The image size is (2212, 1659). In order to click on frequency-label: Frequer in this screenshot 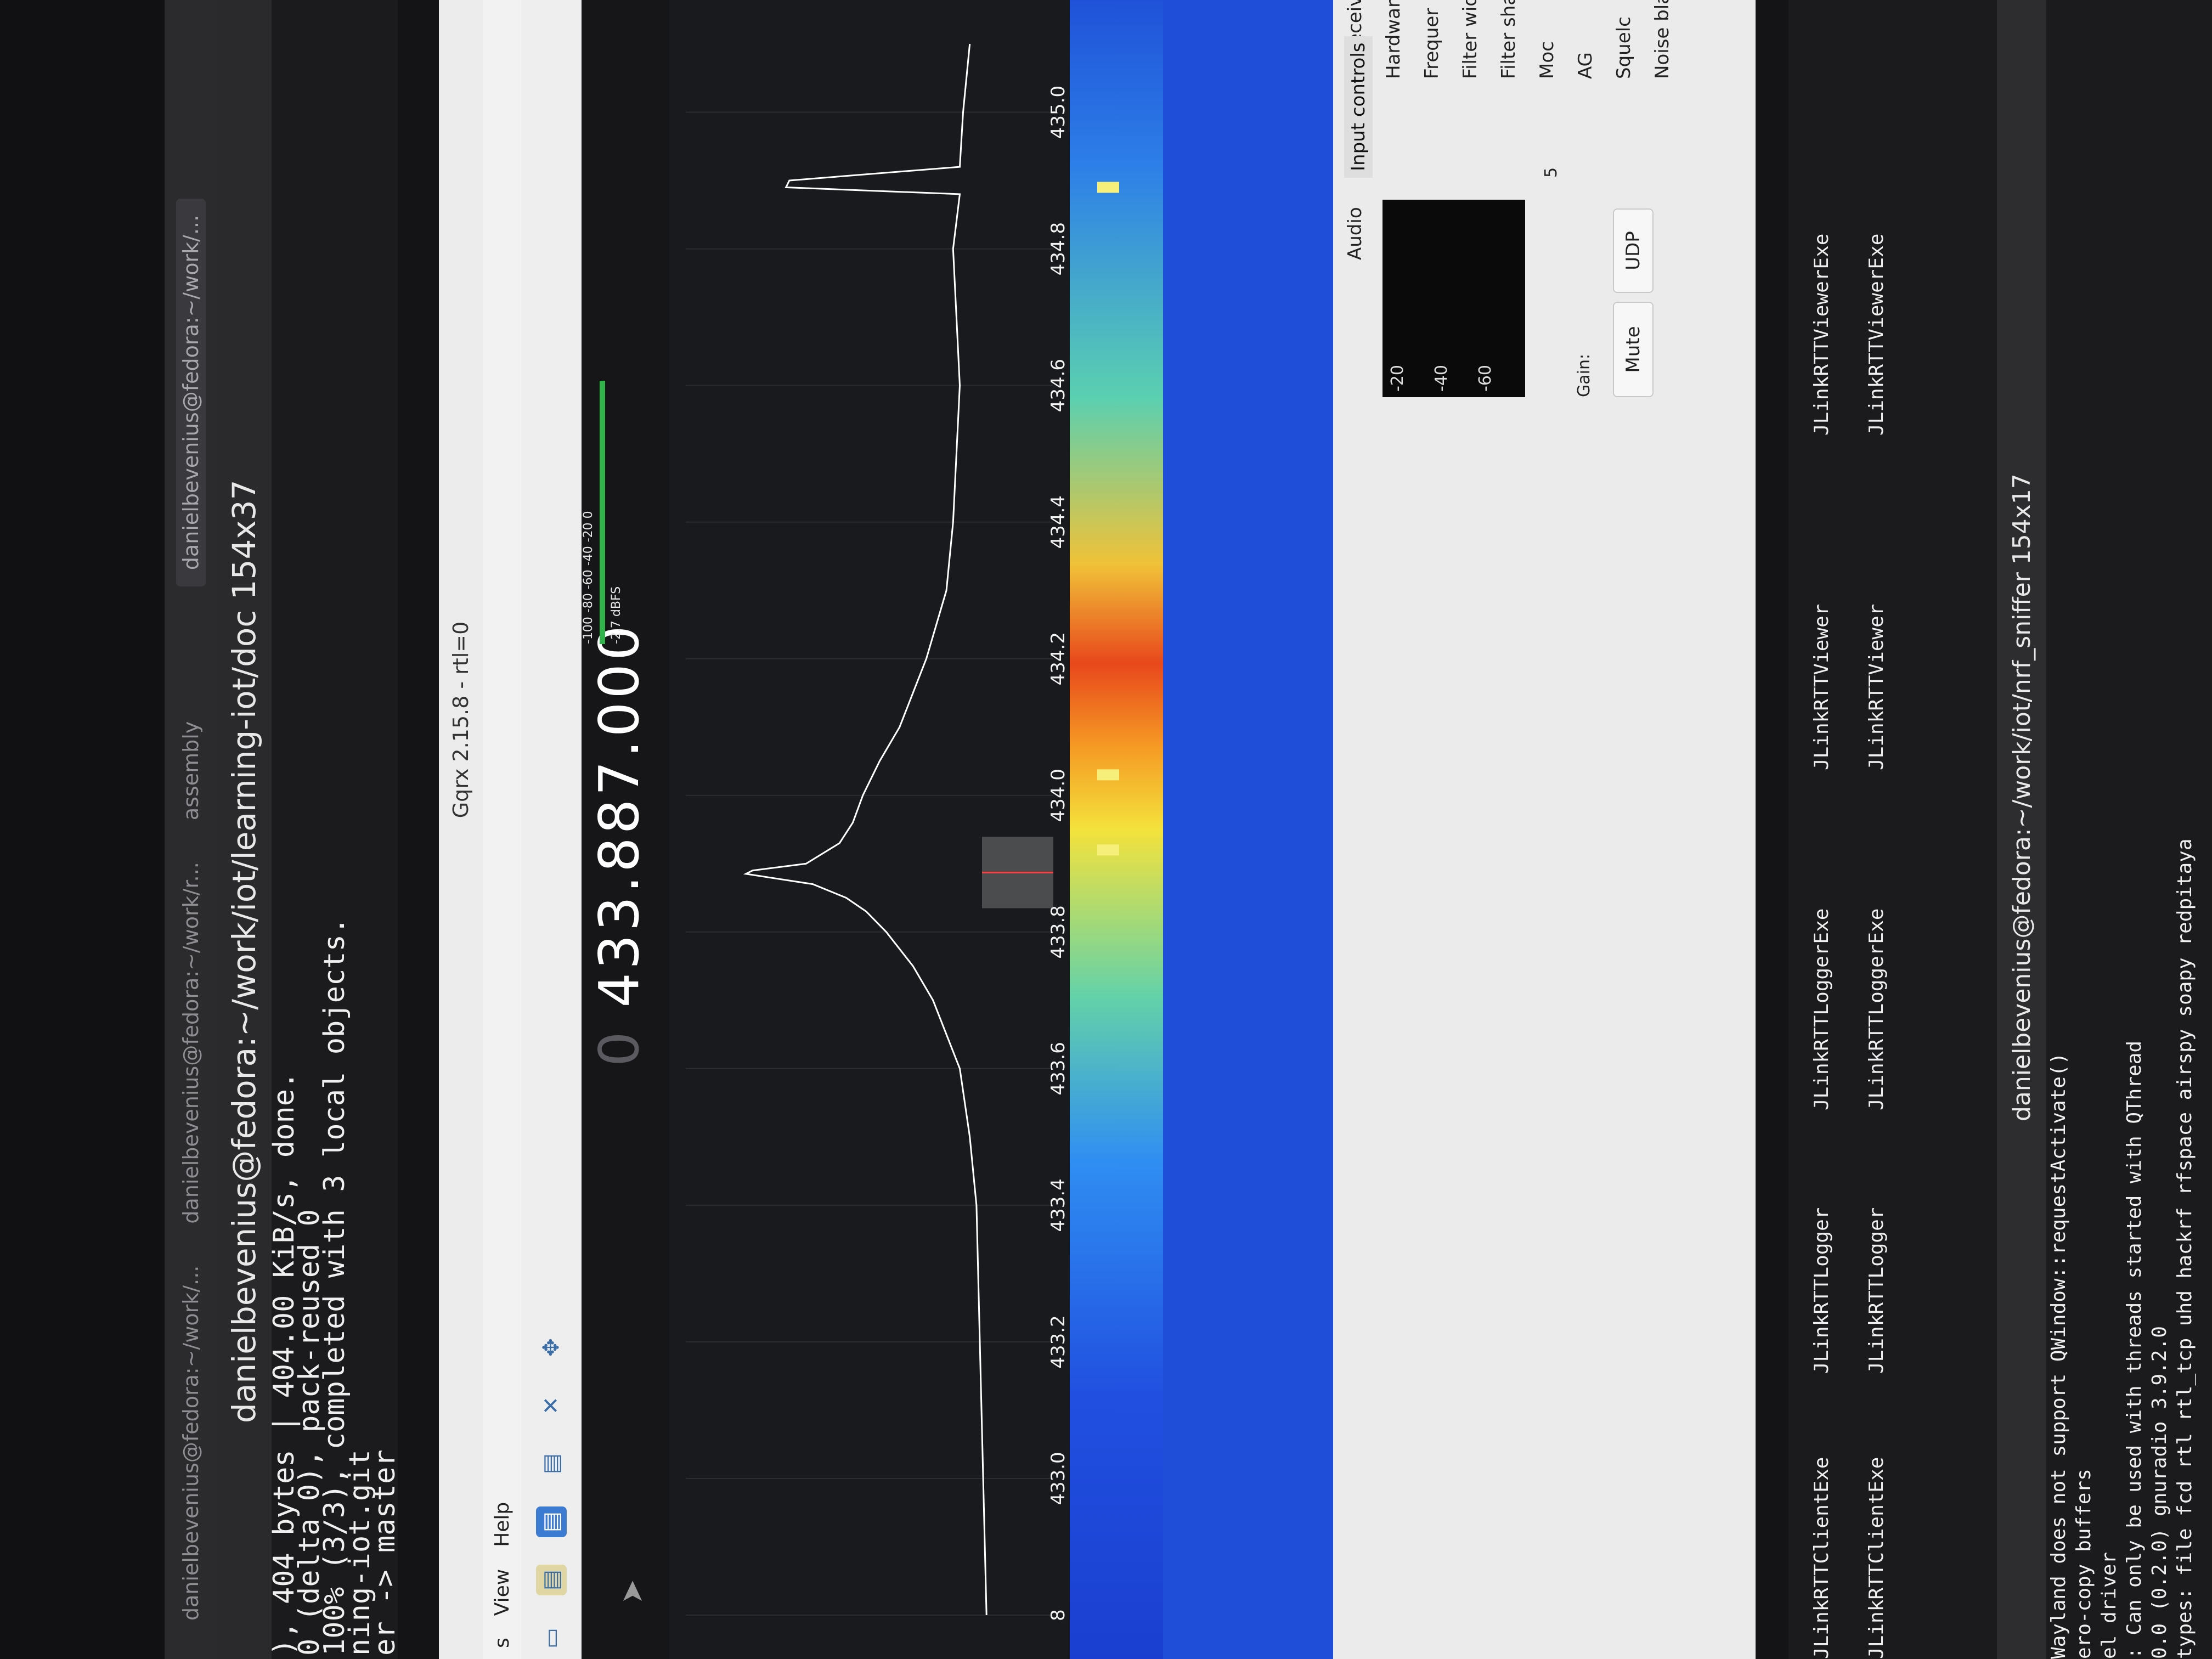, I will do `click(1432, 43)`.